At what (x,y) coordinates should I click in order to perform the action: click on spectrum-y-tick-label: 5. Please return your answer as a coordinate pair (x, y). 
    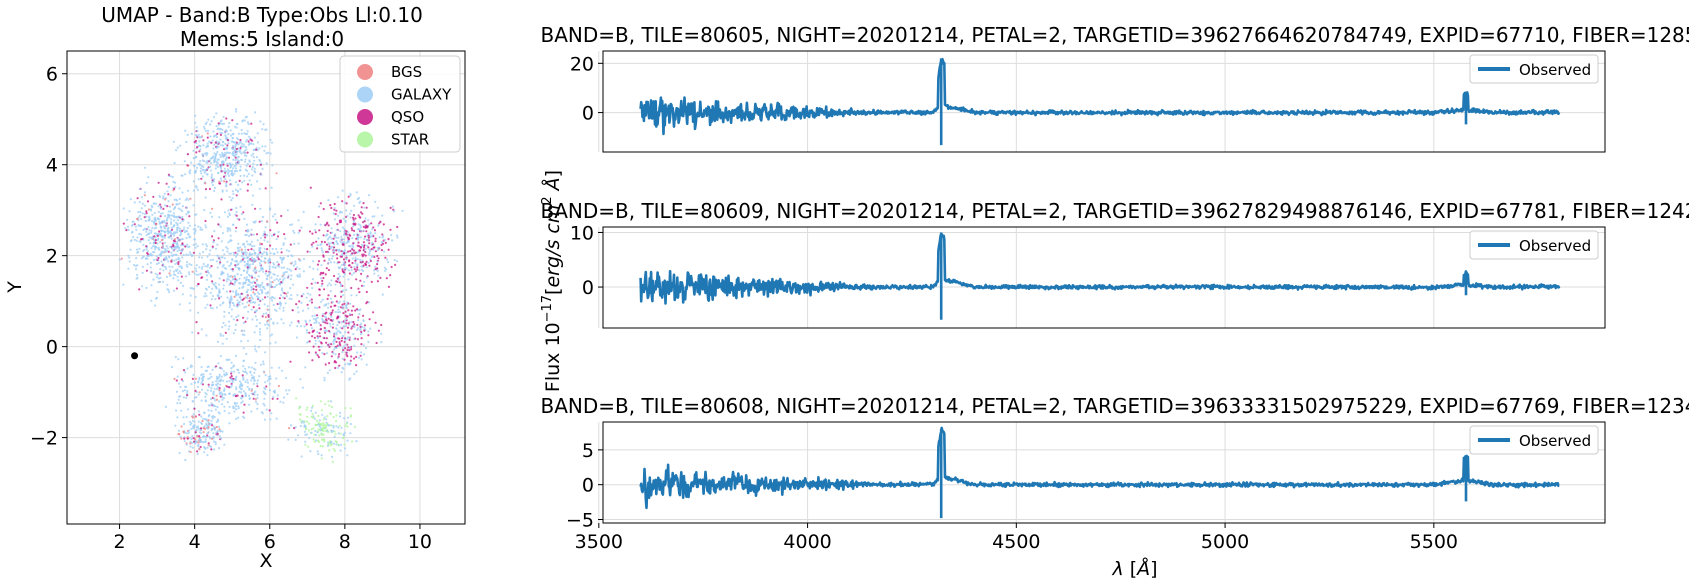
    Looking at the image, I should click on (588, 451).